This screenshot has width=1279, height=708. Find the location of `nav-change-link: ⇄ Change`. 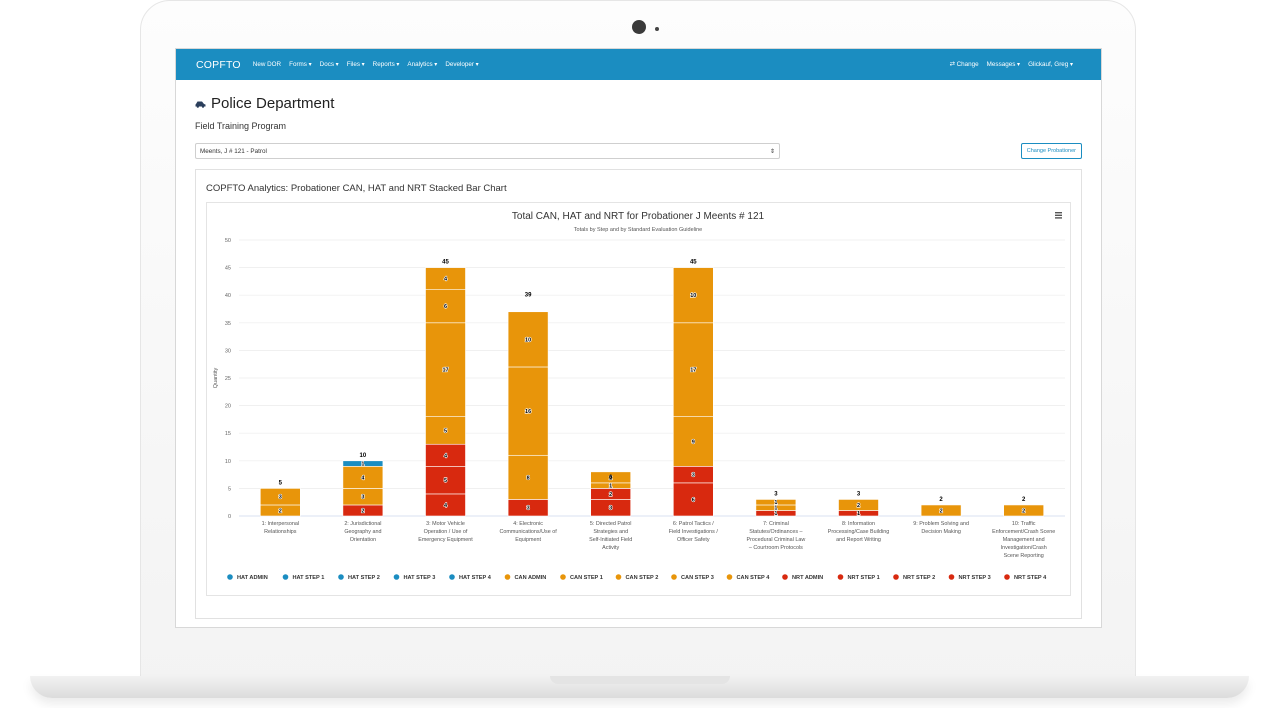

nav-change-link: ⇄ Change is located at coordinates (964, 64).